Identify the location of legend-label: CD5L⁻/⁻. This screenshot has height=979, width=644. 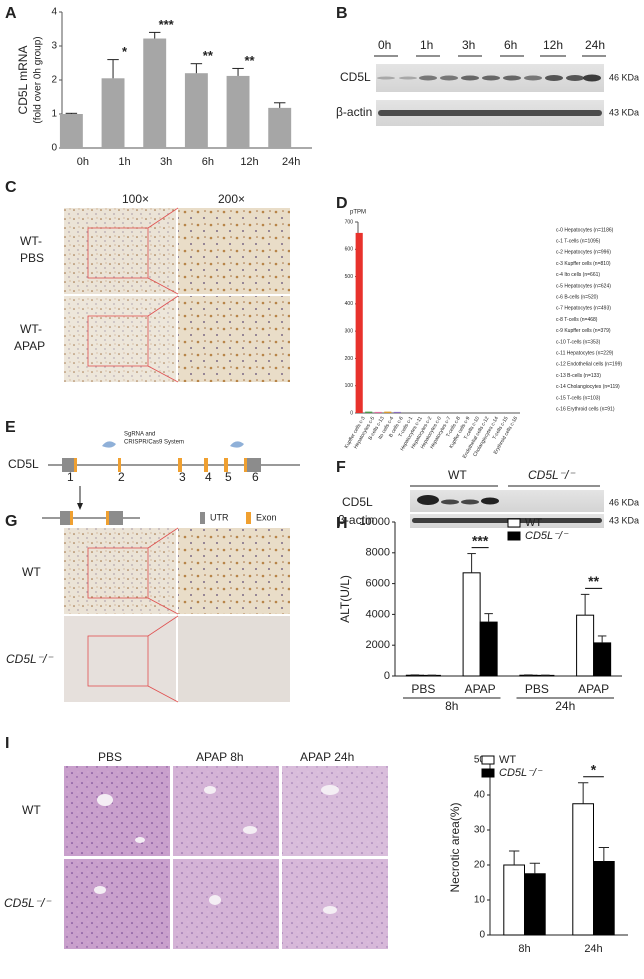
(547, 536).